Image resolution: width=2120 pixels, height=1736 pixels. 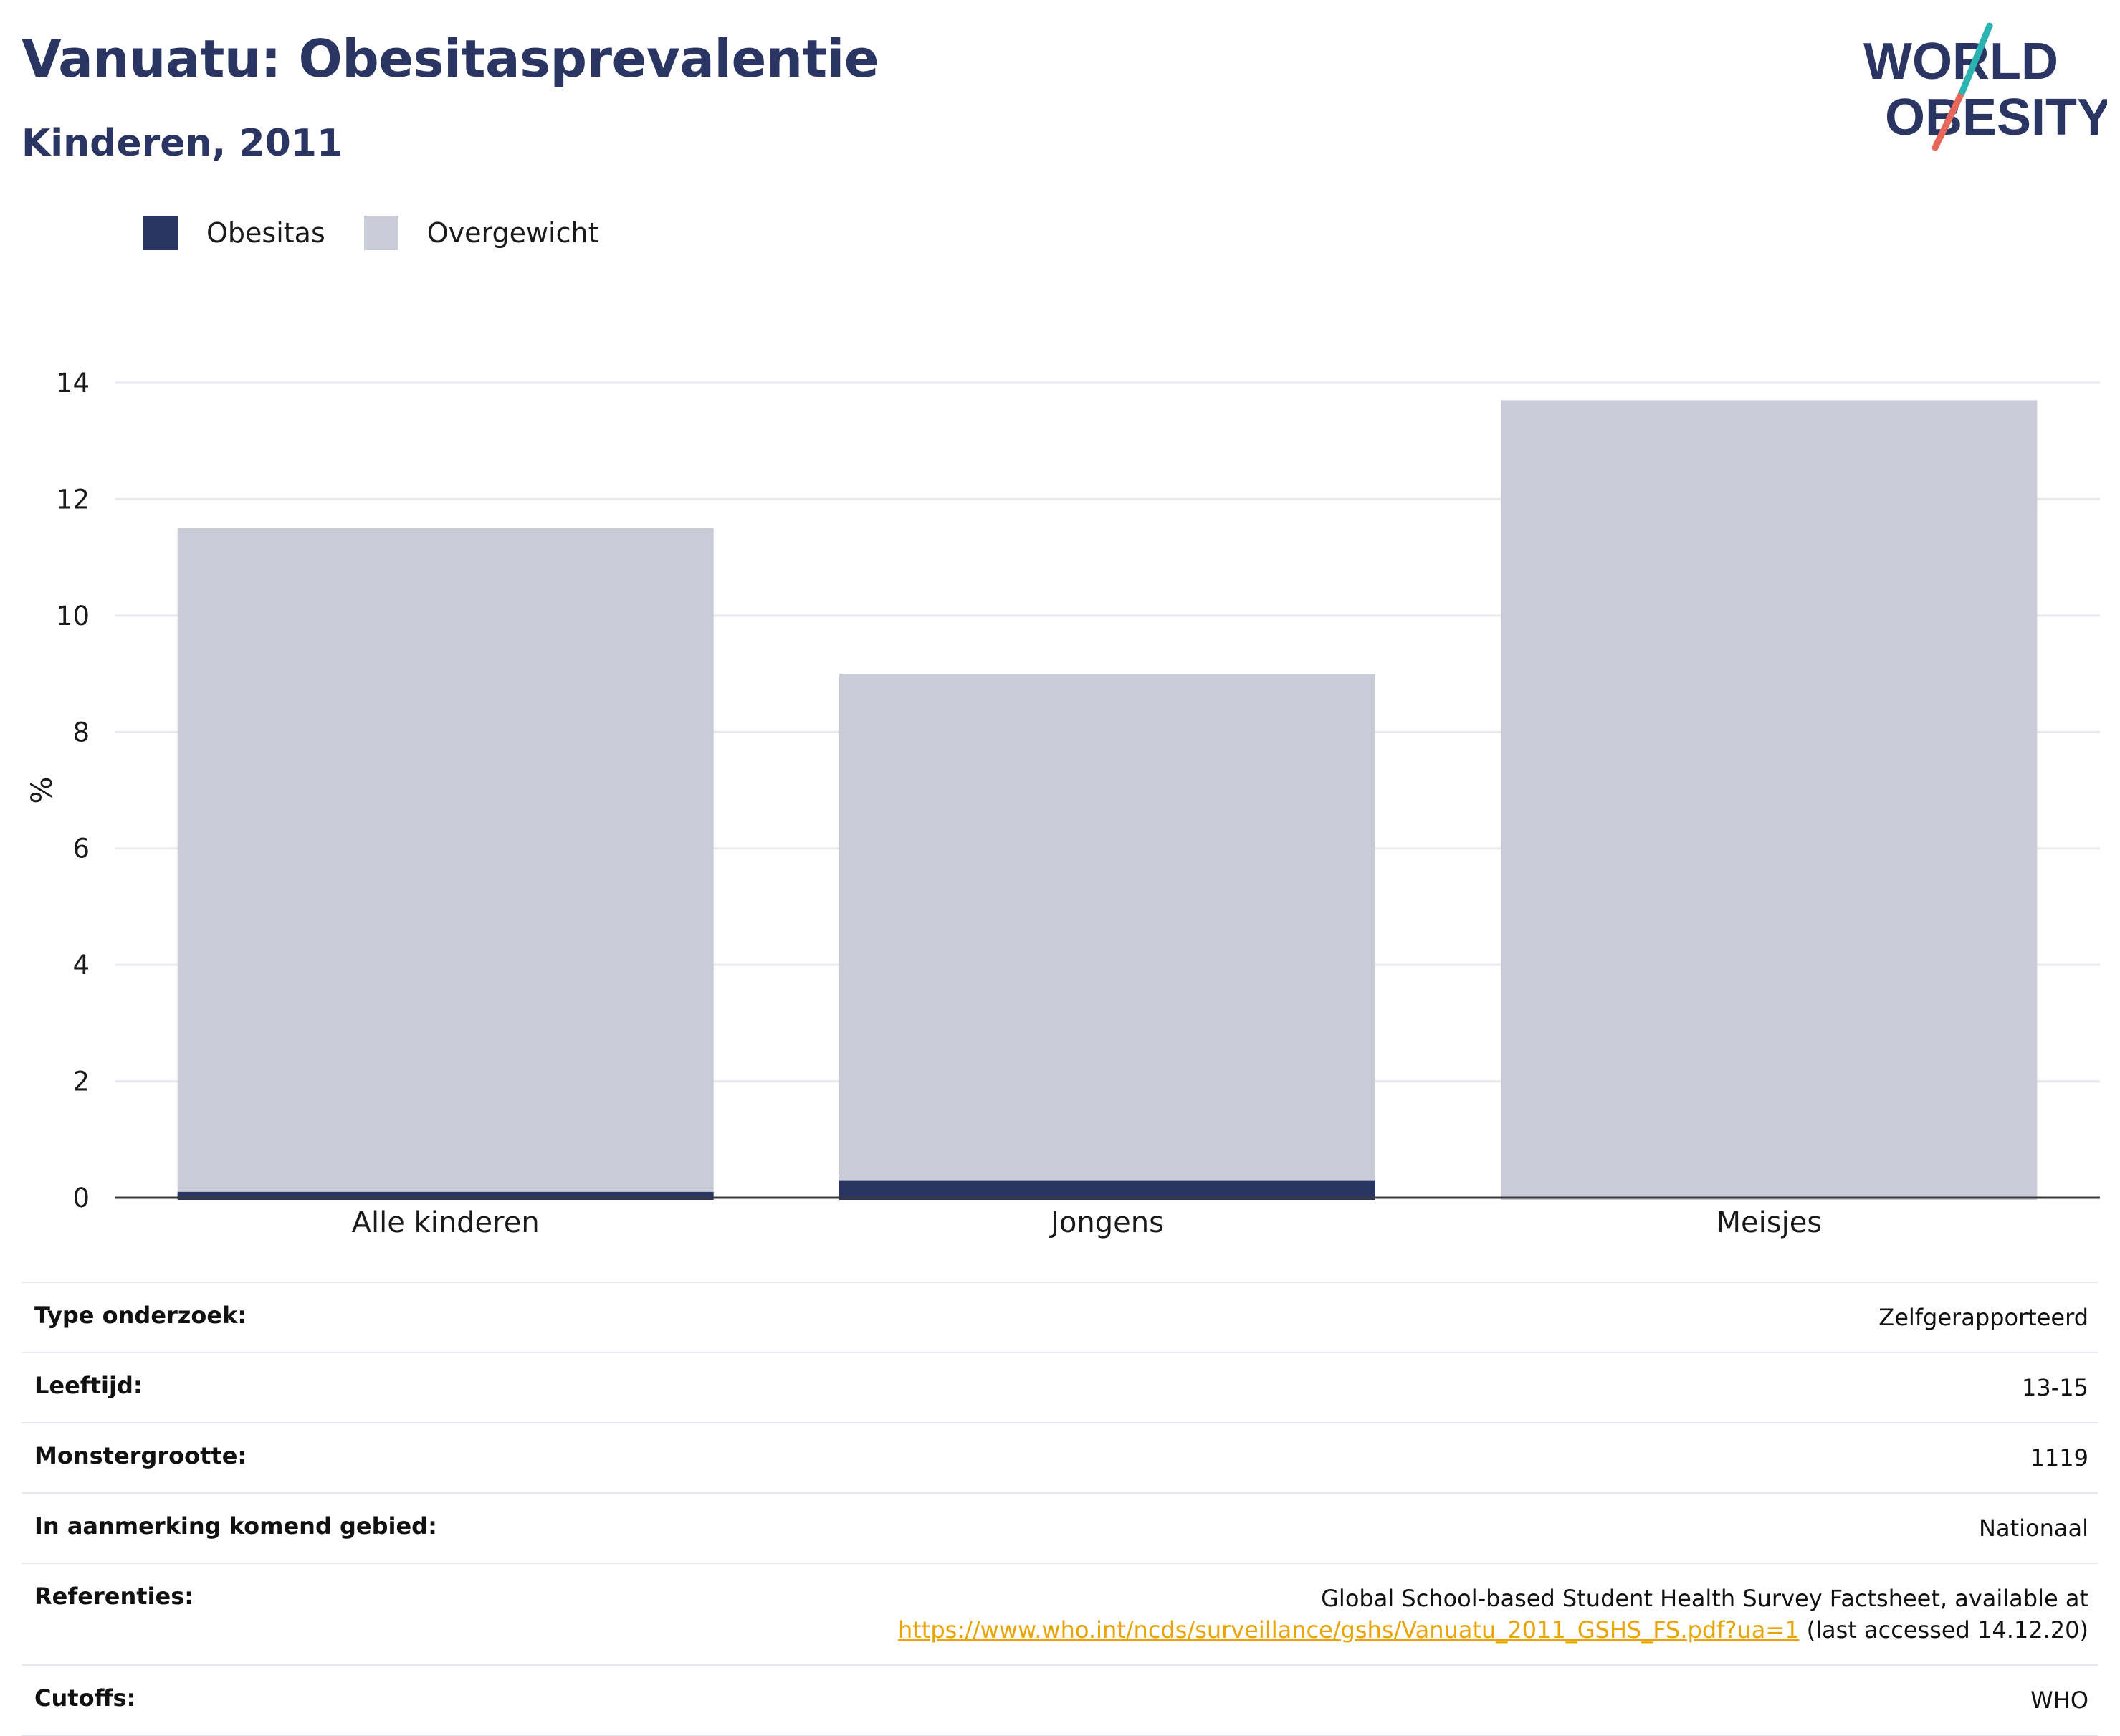 I want to click on bar-obesitas-alle-kinderen, so click(x=446, y=1195).